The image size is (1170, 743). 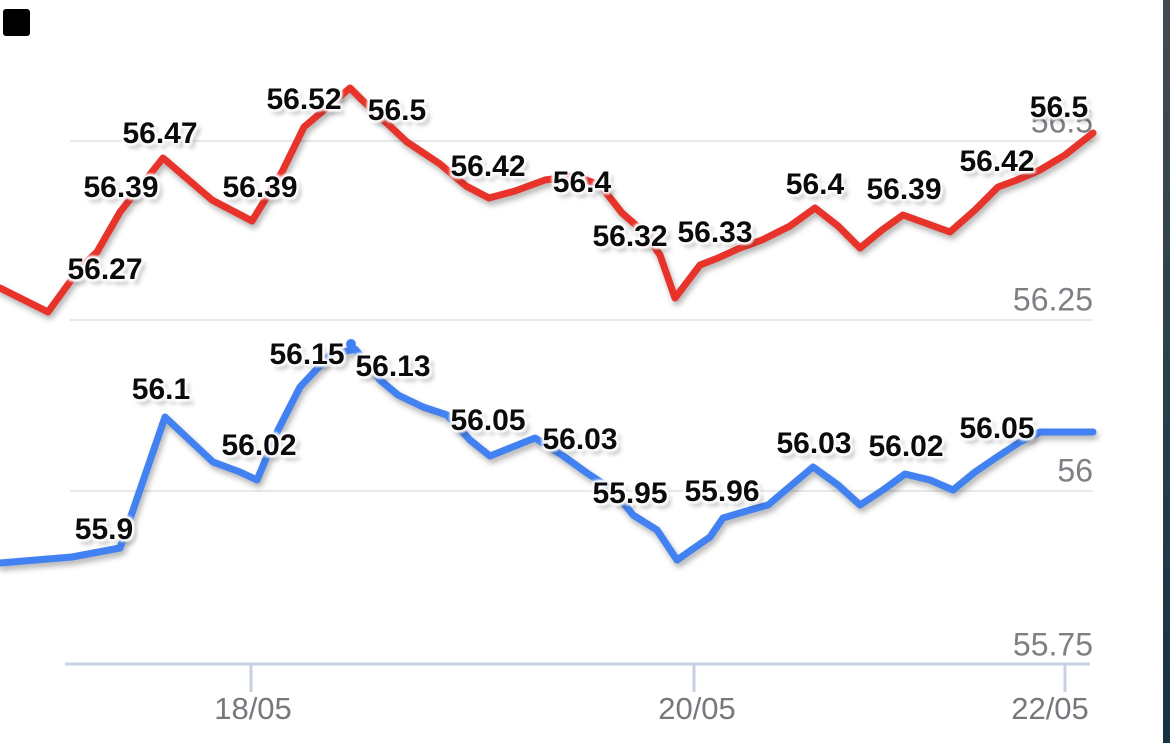 I want to click on right-edge-panel, so click(x=1166, y=371).